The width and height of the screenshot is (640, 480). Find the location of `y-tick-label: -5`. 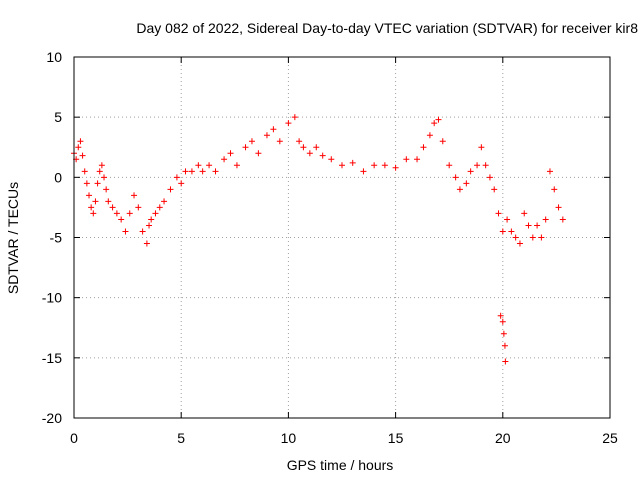

y-tick-label: -5 is located at coordinates (56, 238).